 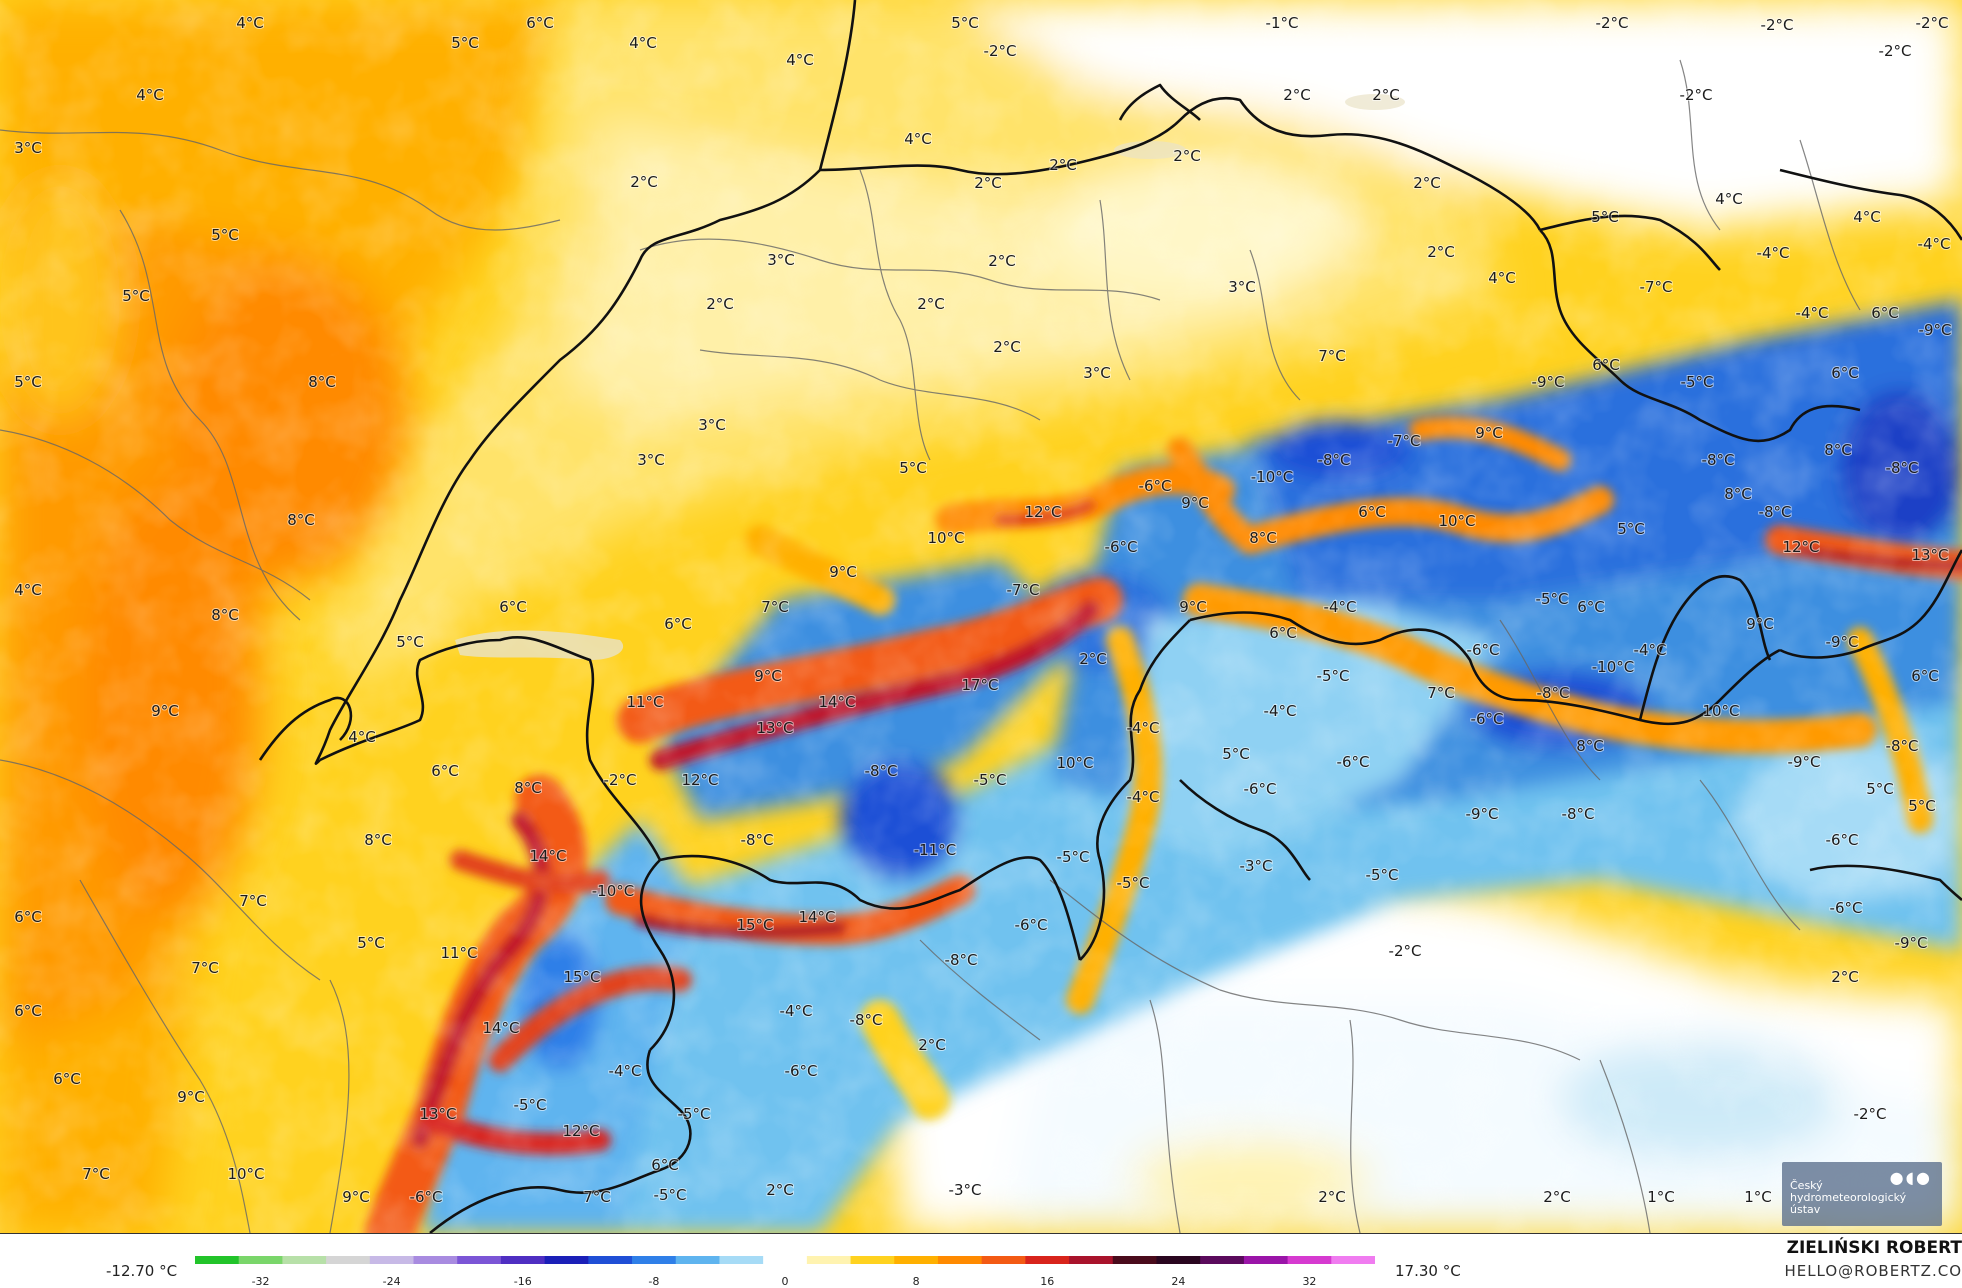 I want to click on chmi-logo: ●◖● Český hydrometeorologický ústav, so click(x=1862, y=1194).